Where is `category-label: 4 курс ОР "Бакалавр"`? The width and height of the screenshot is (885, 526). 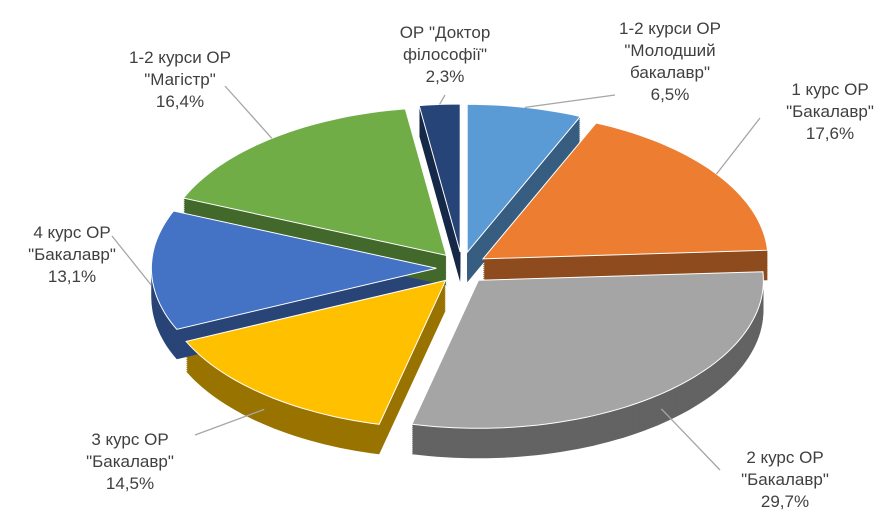
category-label: 4 курс ОР "Бакалавр" is located at coordinates (72, 243).